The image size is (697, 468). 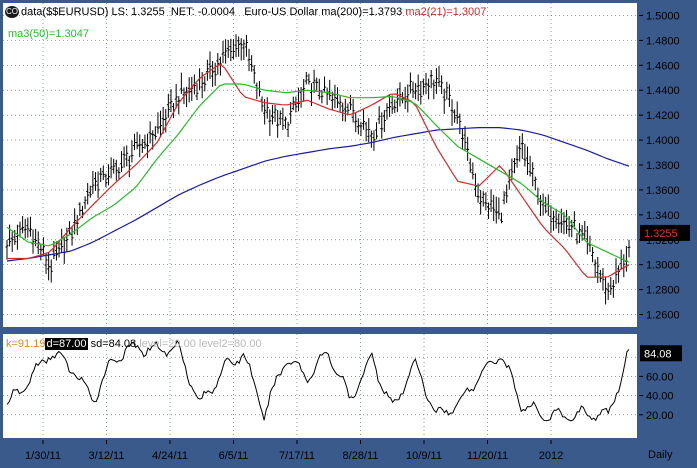 I want to click on stoch-sd-label: sd=84.08, so click(x=113, y=344).